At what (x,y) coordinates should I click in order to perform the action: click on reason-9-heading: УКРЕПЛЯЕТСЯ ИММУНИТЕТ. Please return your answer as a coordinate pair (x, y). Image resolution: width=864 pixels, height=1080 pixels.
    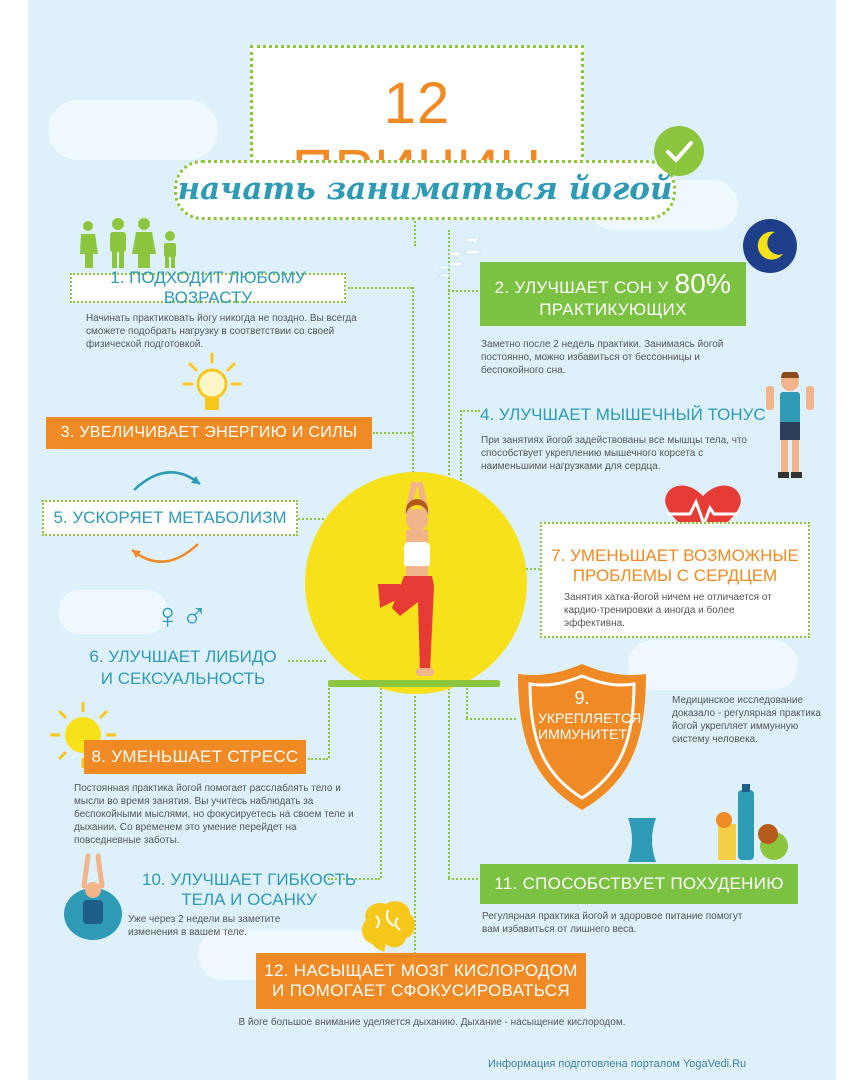
    Looking at the image, I should click on (590, 726).